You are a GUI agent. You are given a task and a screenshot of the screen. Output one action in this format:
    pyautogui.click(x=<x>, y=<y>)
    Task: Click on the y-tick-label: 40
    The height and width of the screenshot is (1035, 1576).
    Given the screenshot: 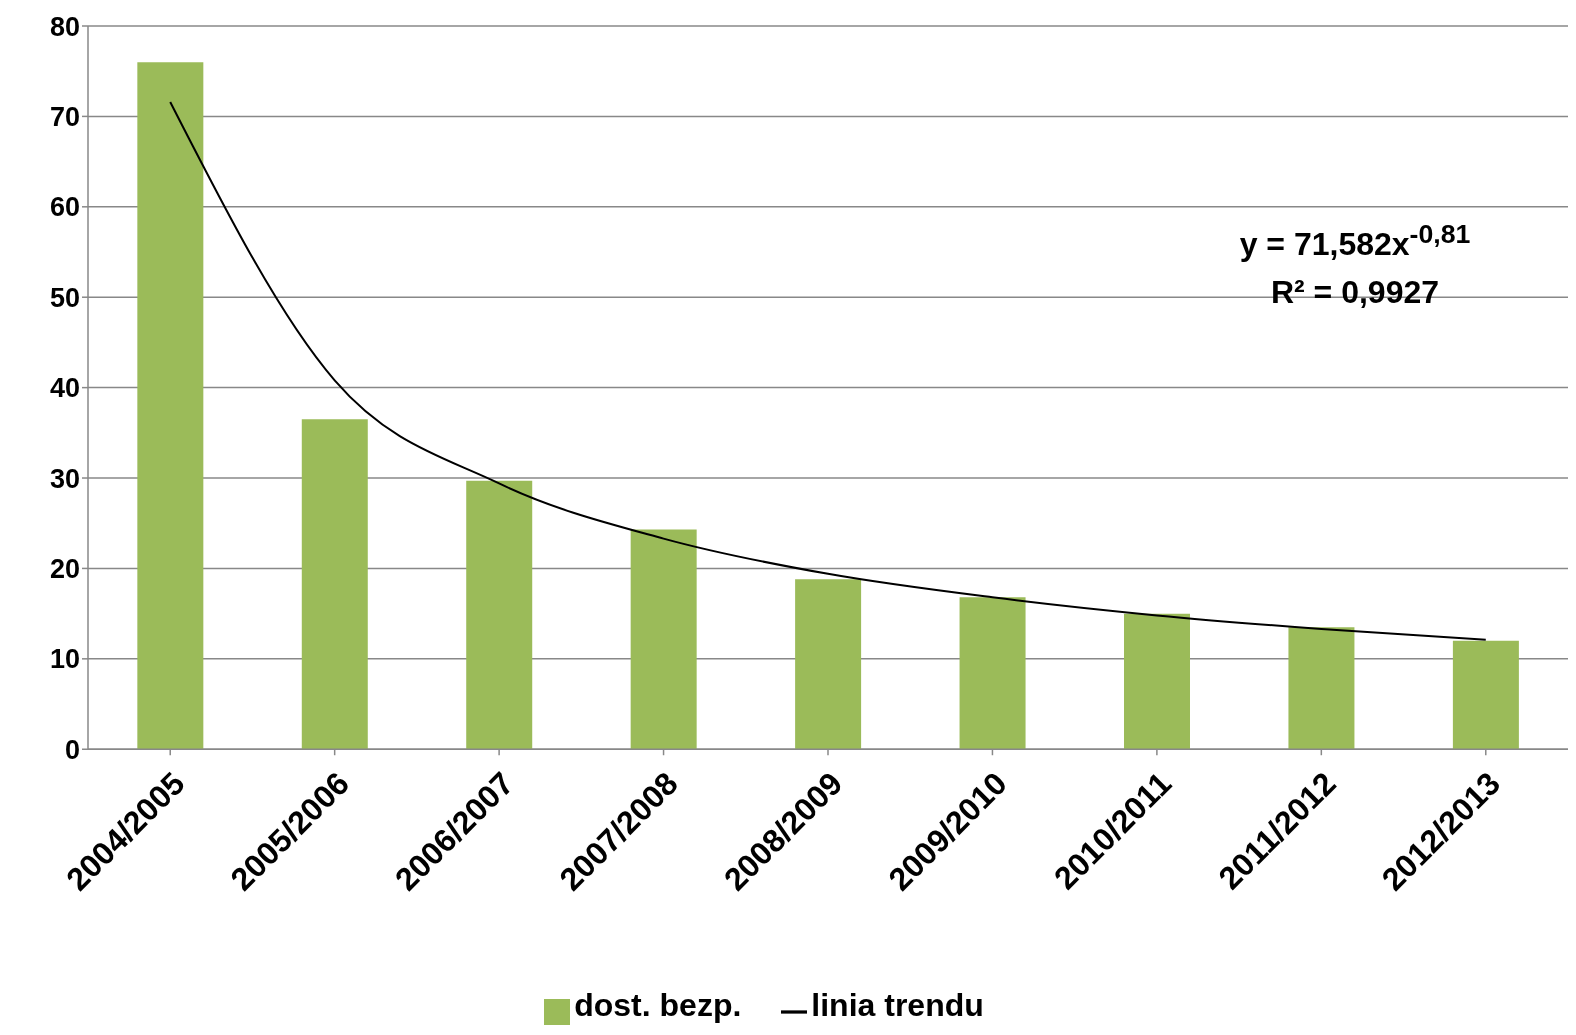 What is the action you would take?
    pyautogui.click(x=64, y=388)
    